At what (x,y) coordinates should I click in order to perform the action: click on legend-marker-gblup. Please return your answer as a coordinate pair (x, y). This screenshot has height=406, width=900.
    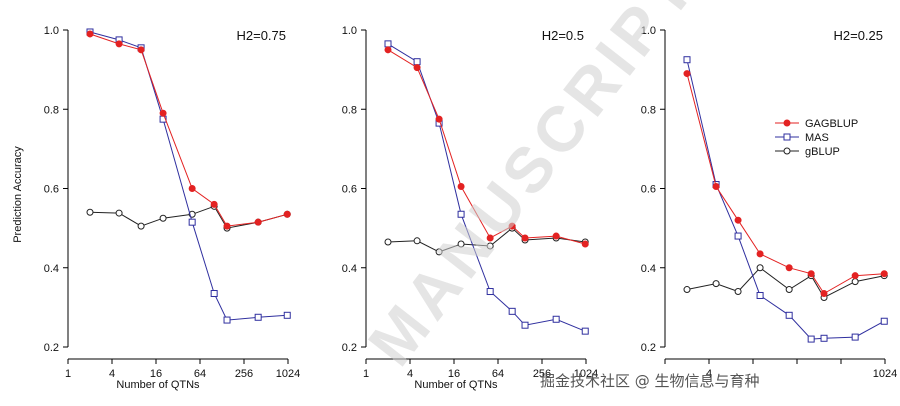
    Looking at the image, I should click on (787, 151).